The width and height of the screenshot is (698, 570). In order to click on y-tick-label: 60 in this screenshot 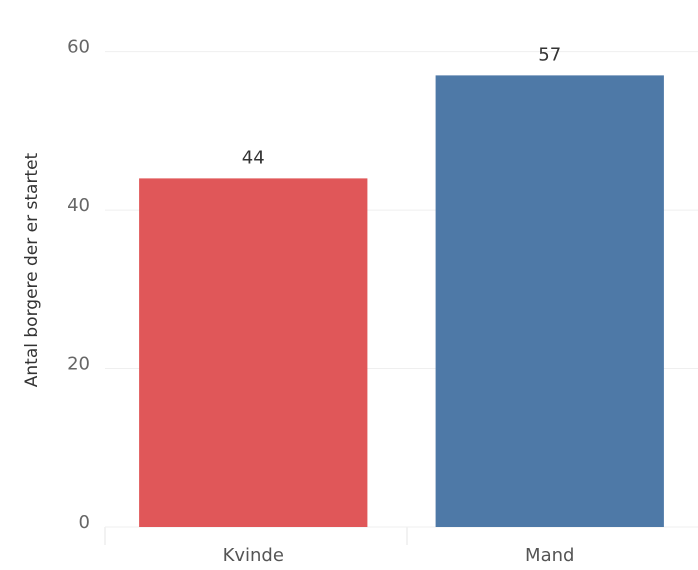, I will do `click(78, 47)`.